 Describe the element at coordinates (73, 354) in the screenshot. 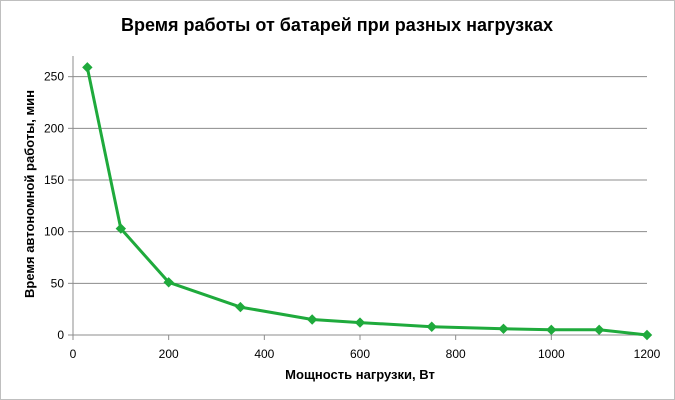

I see `x-tick-label-0: 0` at that location.